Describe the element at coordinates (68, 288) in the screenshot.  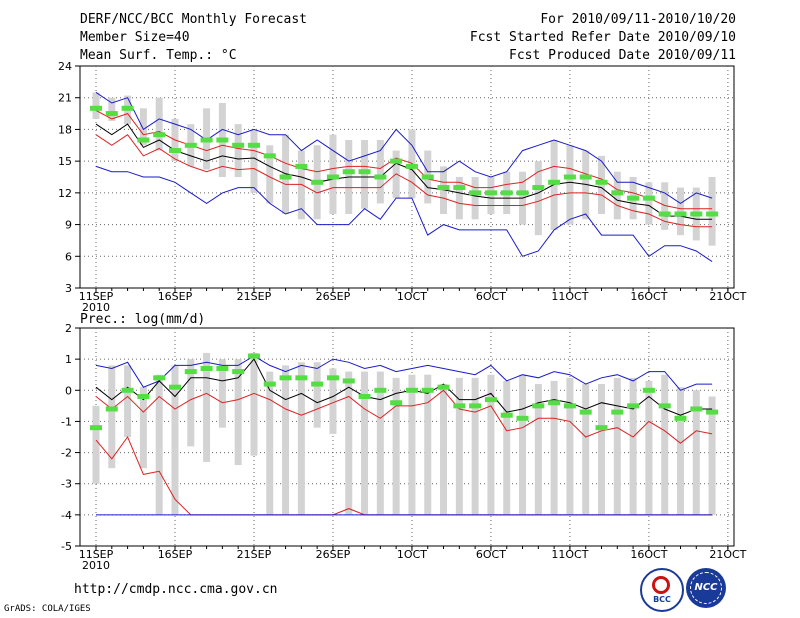
I see `temperature-ytick-label: 3` at that location.